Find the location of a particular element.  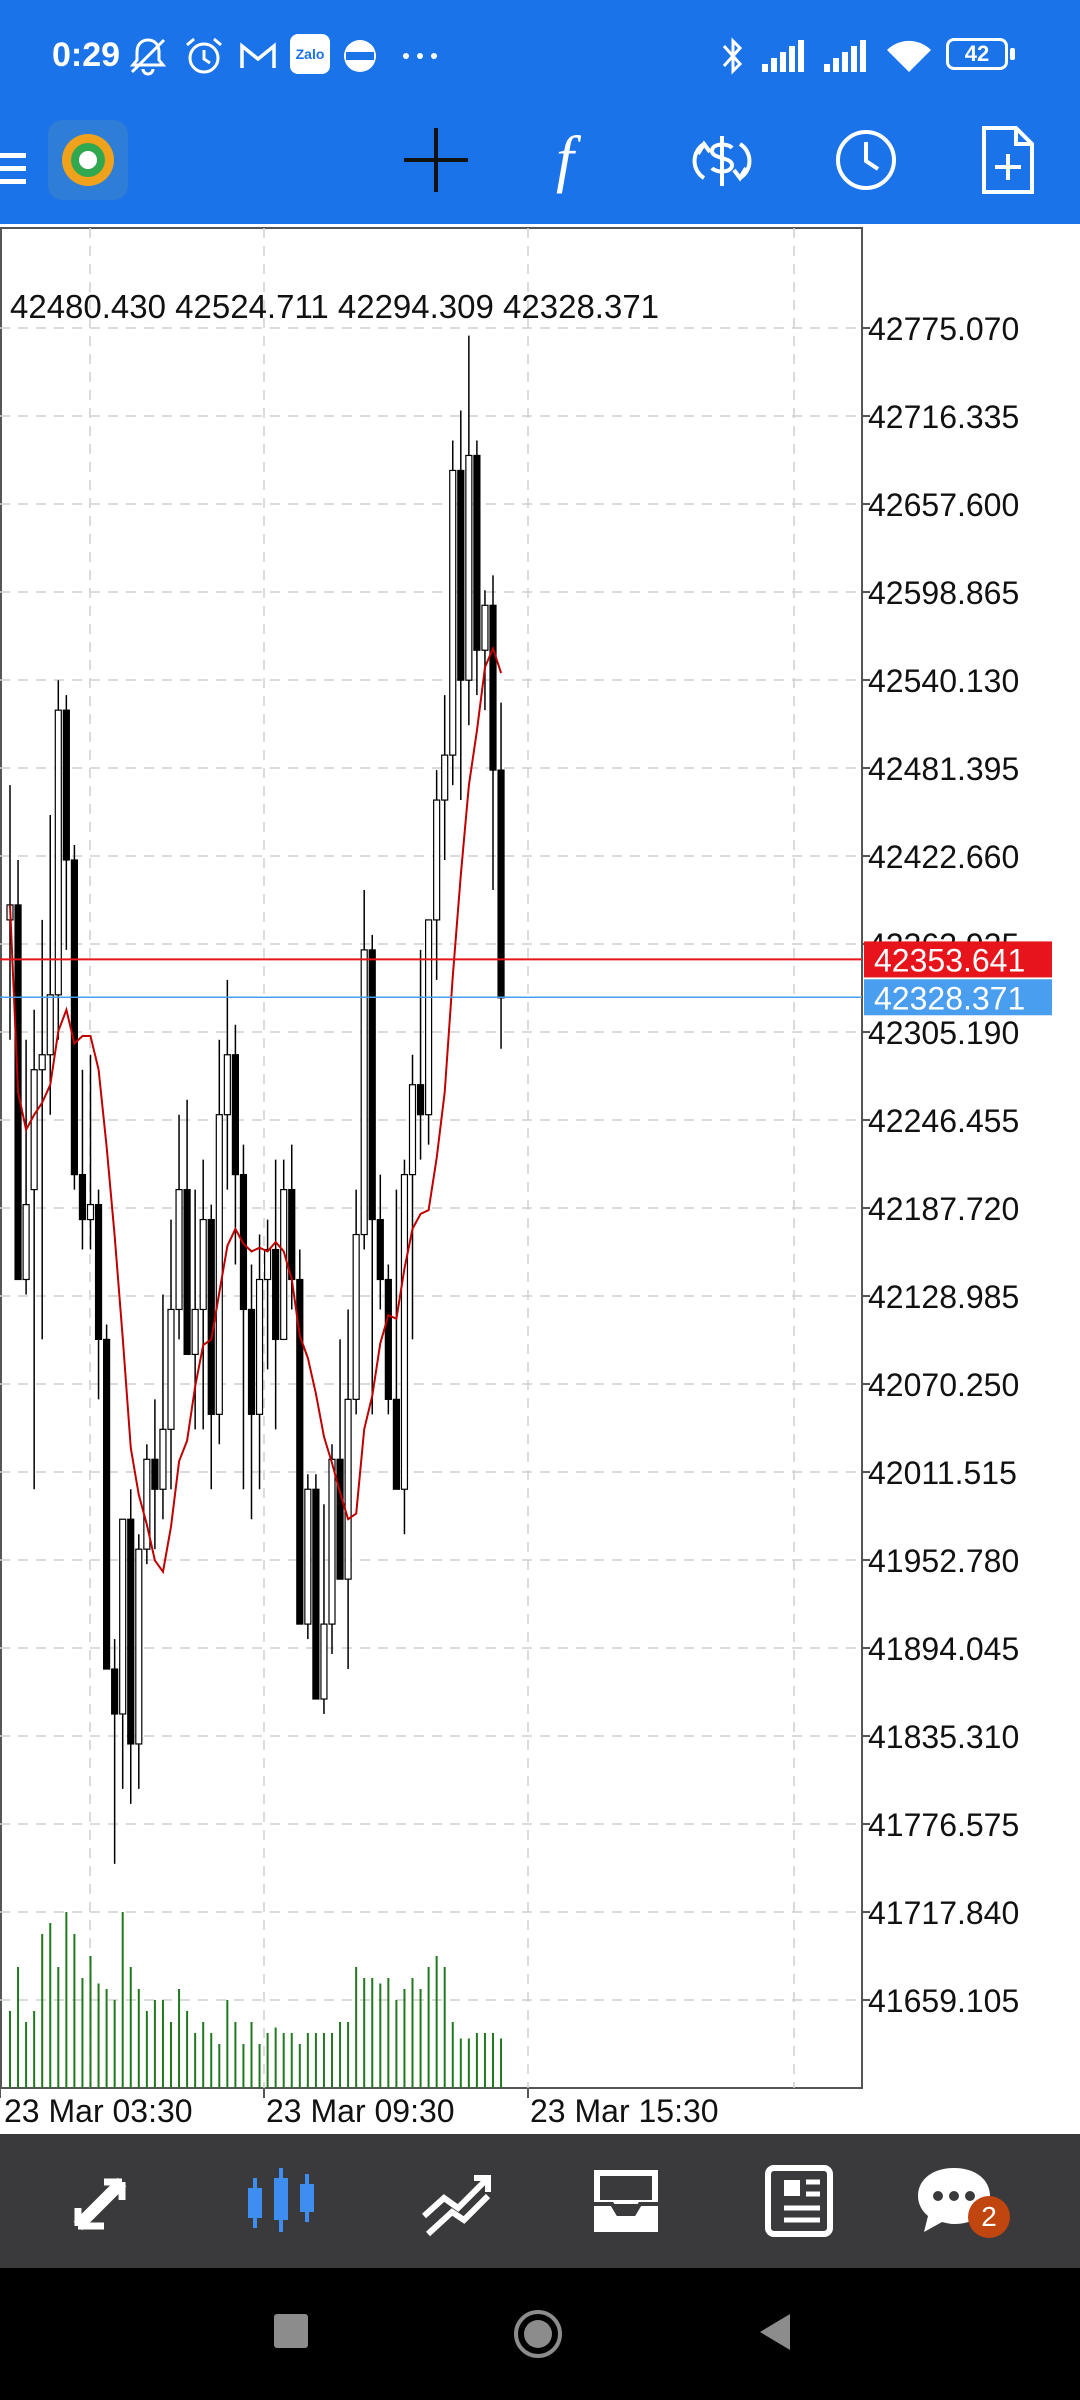

system-navigation is located at coordinates (540, 2334).